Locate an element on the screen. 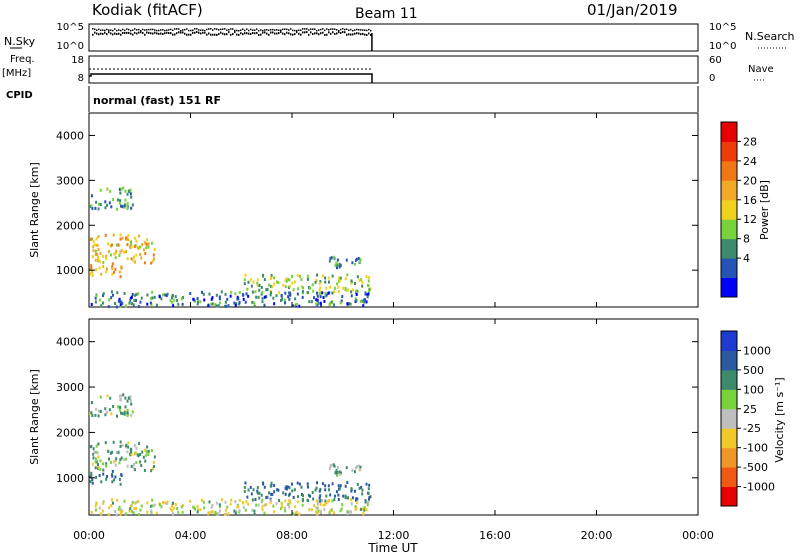  velocity-colorbar-tick-label: 500 is located at coordinates (753, 370).